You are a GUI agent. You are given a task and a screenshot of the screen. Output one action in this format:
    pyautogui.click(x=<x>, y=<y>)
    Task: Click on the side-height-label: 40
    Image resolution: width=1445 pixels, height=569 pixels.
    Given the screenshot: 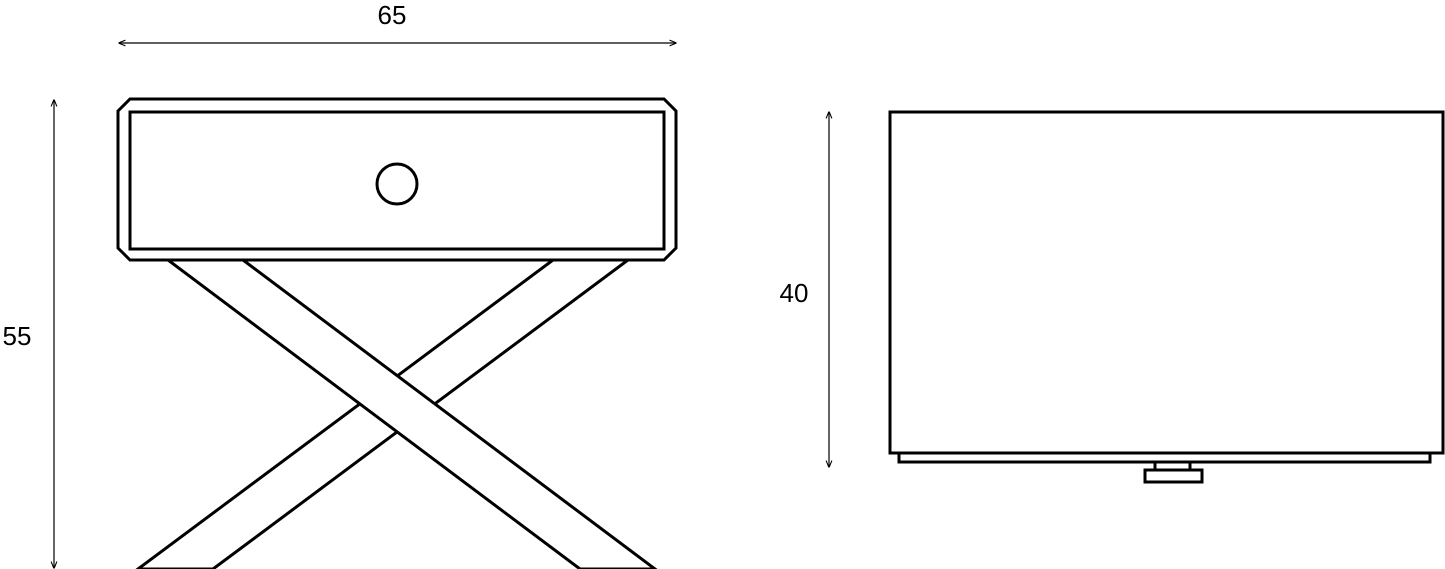 What is the action you would take?
    pyautogui.click(x=794, y=293)
    